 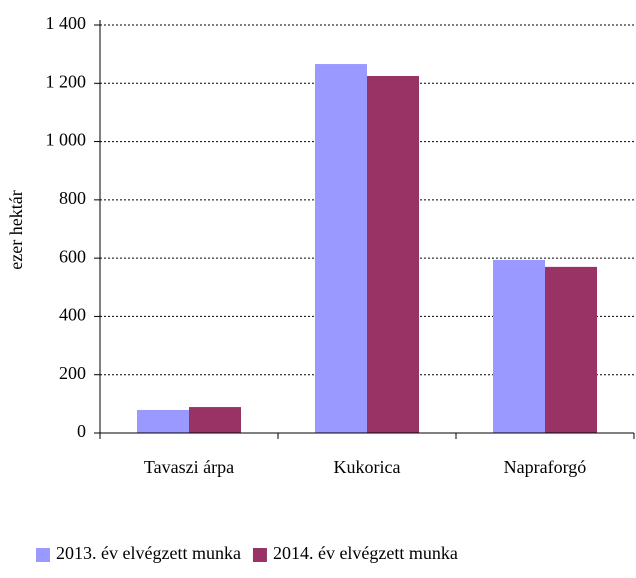 I want to click on y-tick-label: 0, so click(x=81, y=431).